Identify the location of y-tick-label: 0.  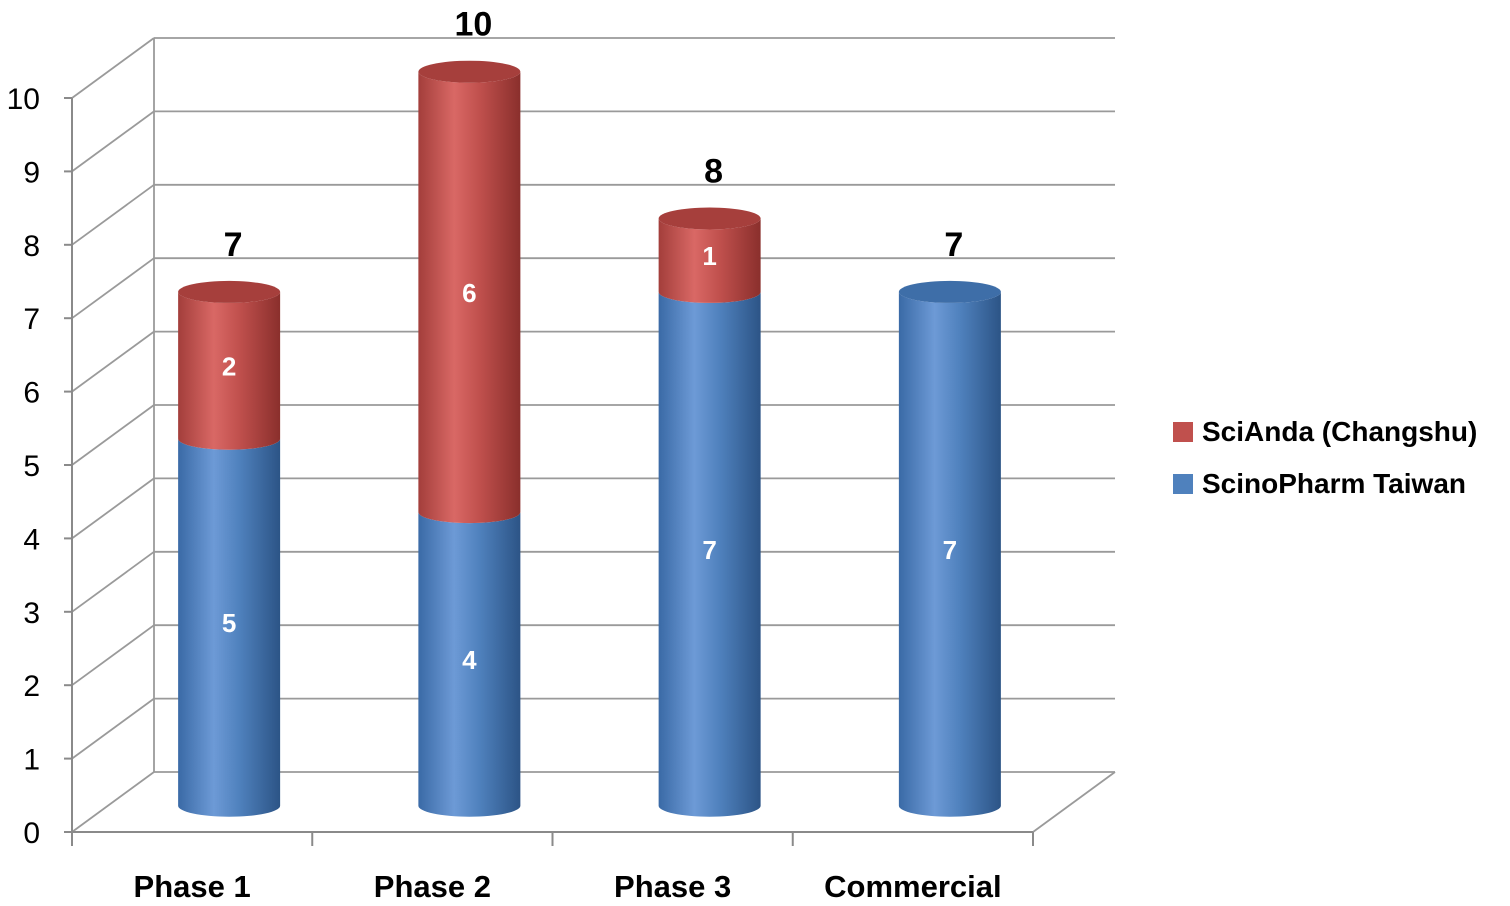
(31, 833).